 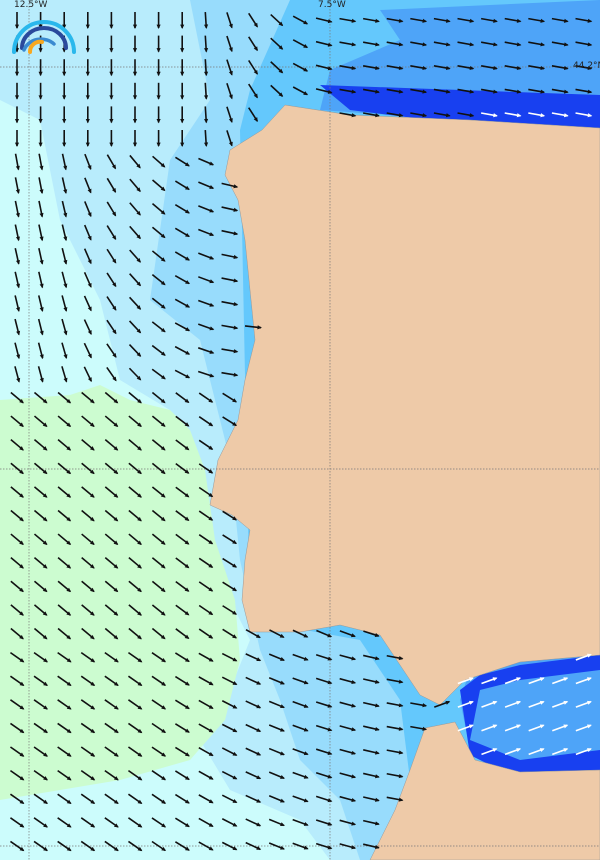 What do you see at coordinates (530, 715) in the screenshot?
I see `region-darkest-med` at bounding box center [530, 715].